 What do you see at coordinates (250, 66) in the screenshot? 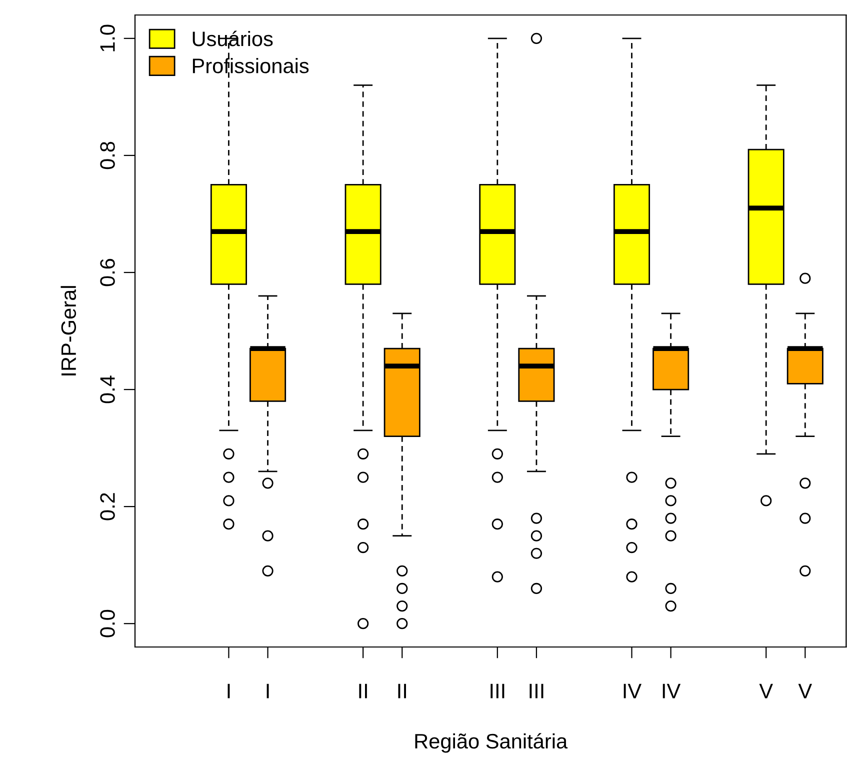
I see `legend-label: Profissionais` at bounding box center [250, 66].